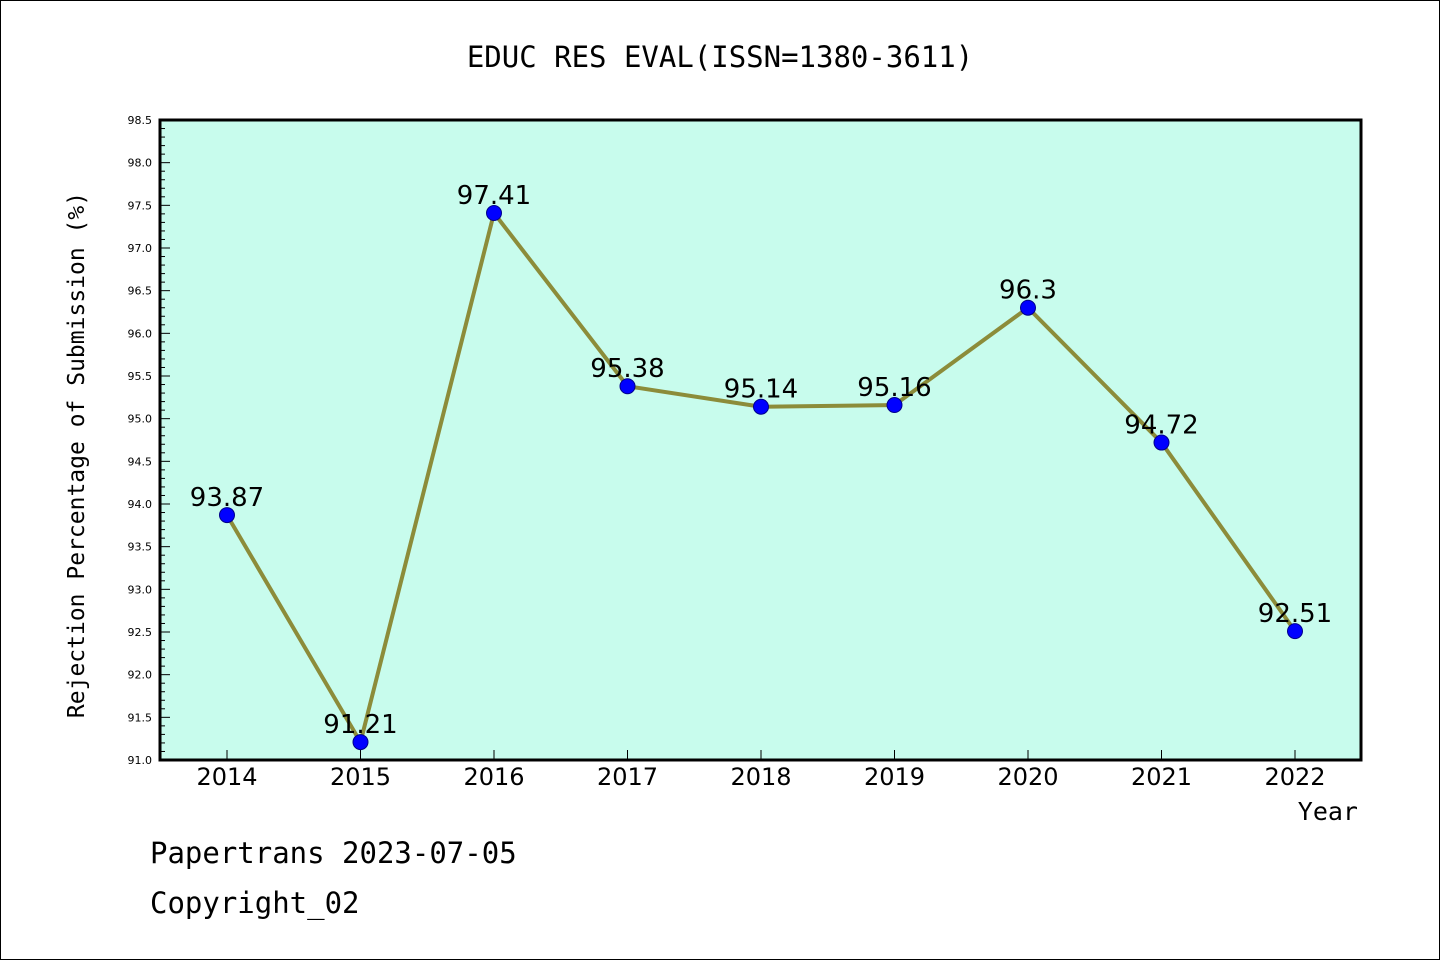 The width and height of the screenshot is (1440, 960). What do you see at coordinates (140, 760) in the screenshot?
I see `y-tick-label: 91.0` at bounding box center [140, 760].